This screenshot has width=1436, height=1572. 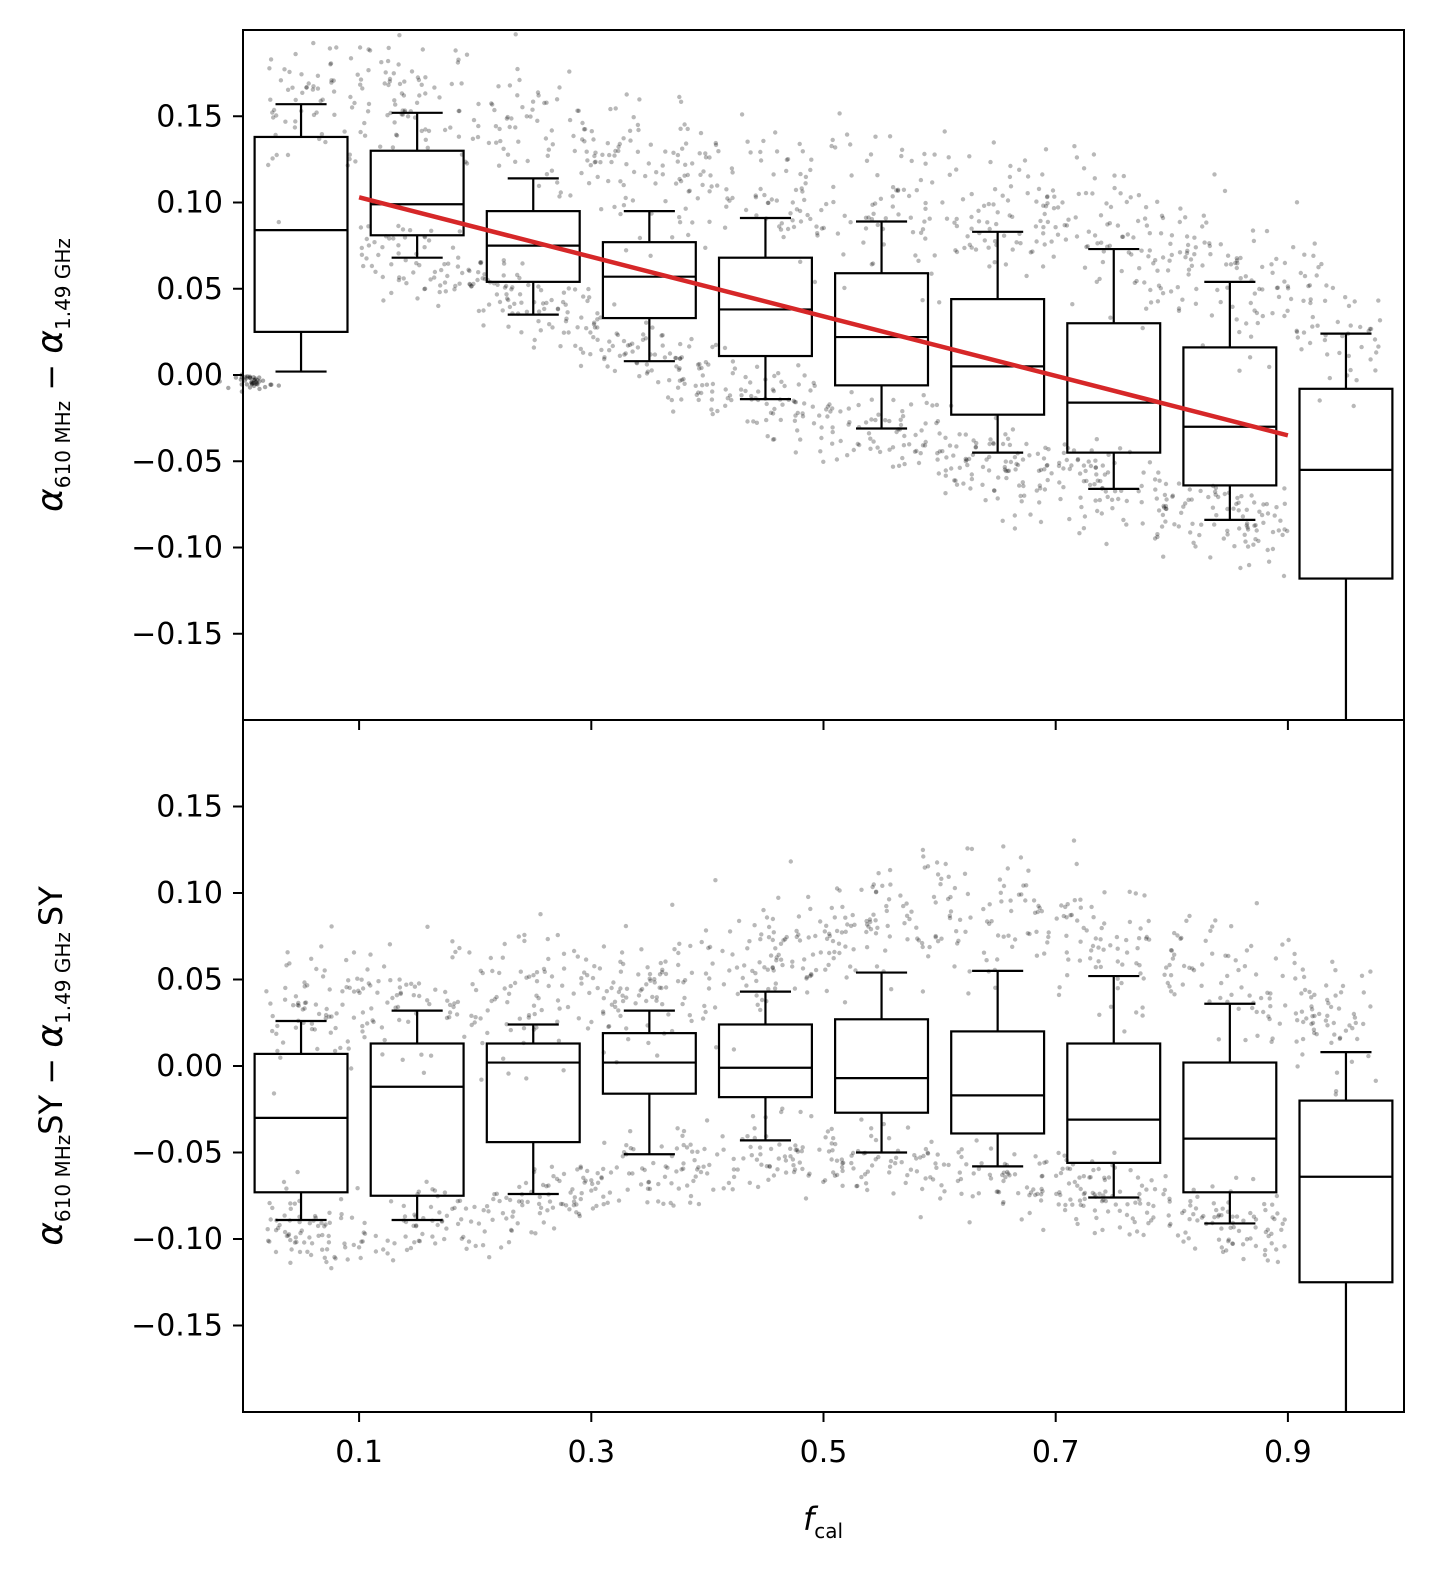 I want to click on y-axis-label-top: α610 MHz − α1.49 GHz, so click(x=52, y=375).